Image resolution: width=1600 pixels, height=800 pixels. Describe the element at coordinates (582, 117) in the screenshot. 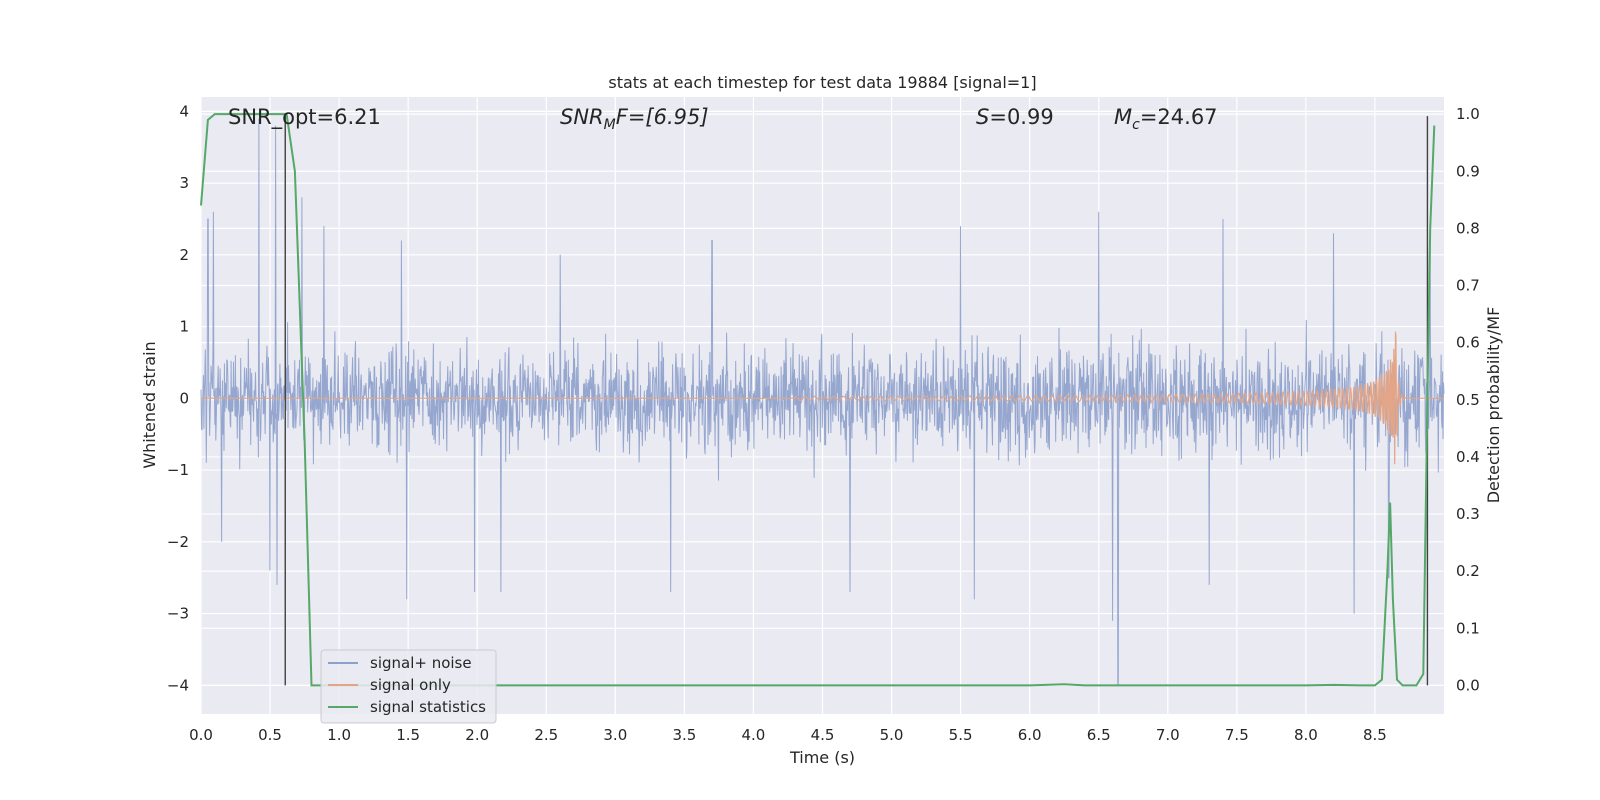

I see `snr-mf-name: SNR` at that location.